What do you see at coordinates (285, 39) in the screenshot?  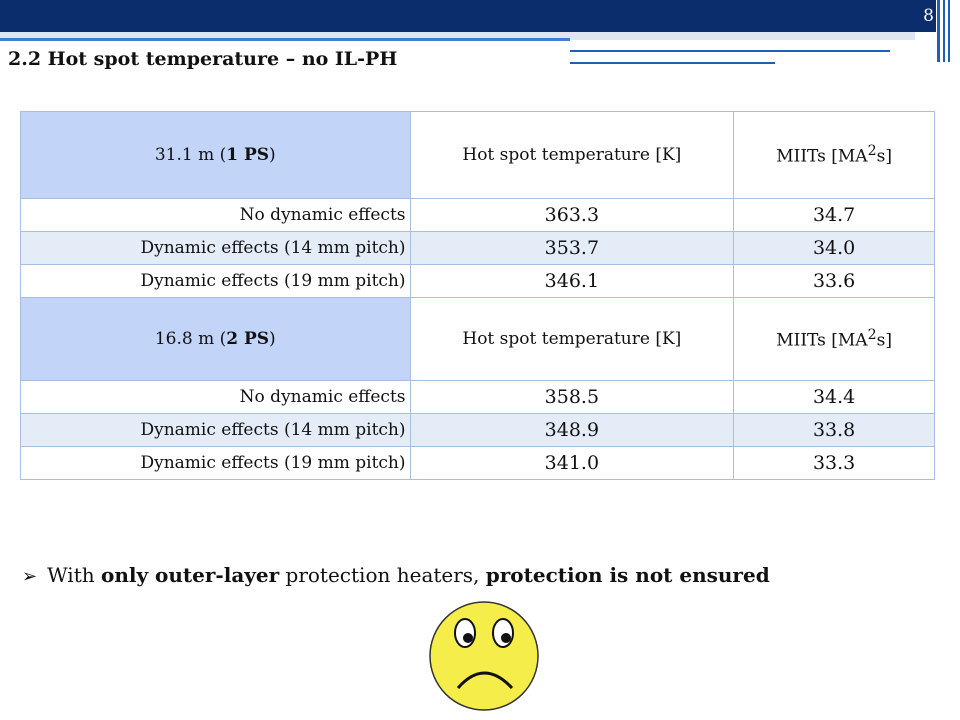 I see `header-strip` at bounding box center [285, 39].